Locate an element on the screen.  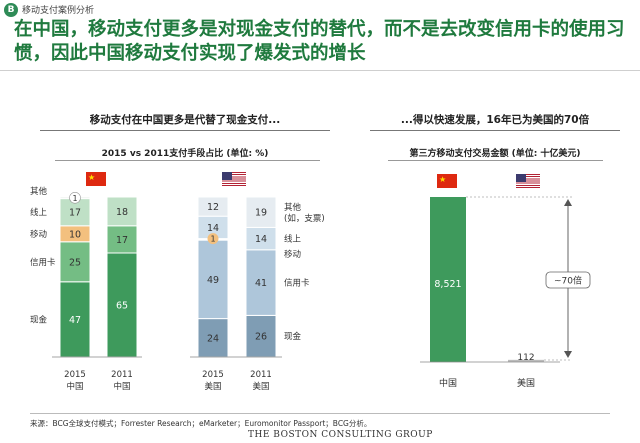
bar-value-label: 65 is located at coordinates (122, 306).